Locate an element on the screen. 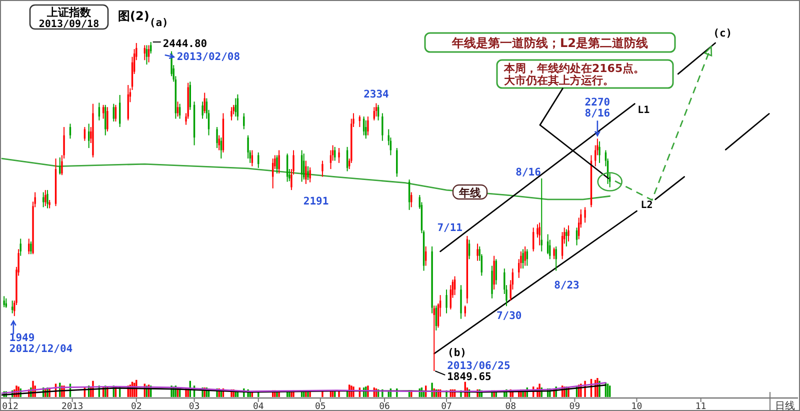  x-tick-label: 04 is located at coordinates (258, 406).